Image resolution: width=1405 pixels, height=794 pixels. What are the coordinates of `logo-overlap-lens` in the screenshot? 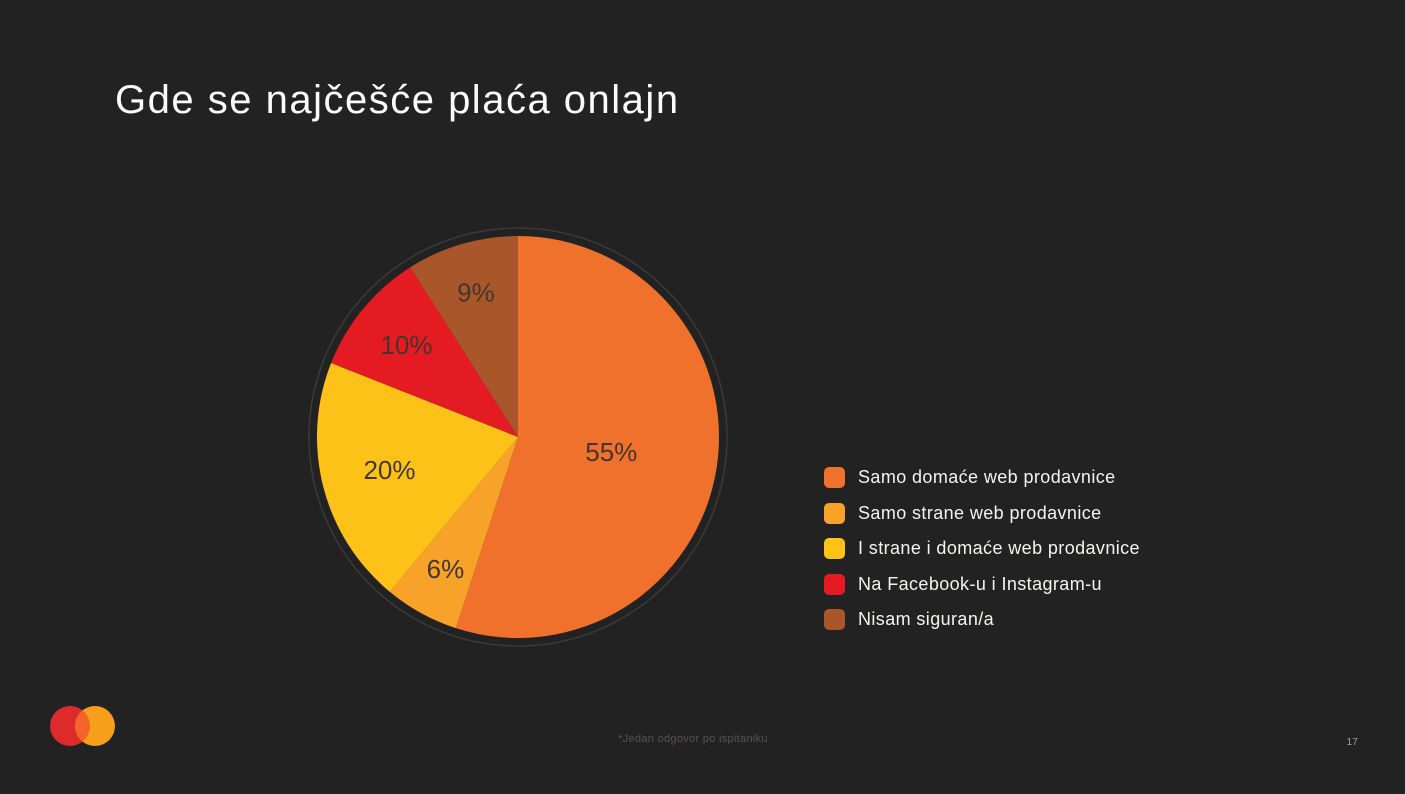 It's located at (82, 726).